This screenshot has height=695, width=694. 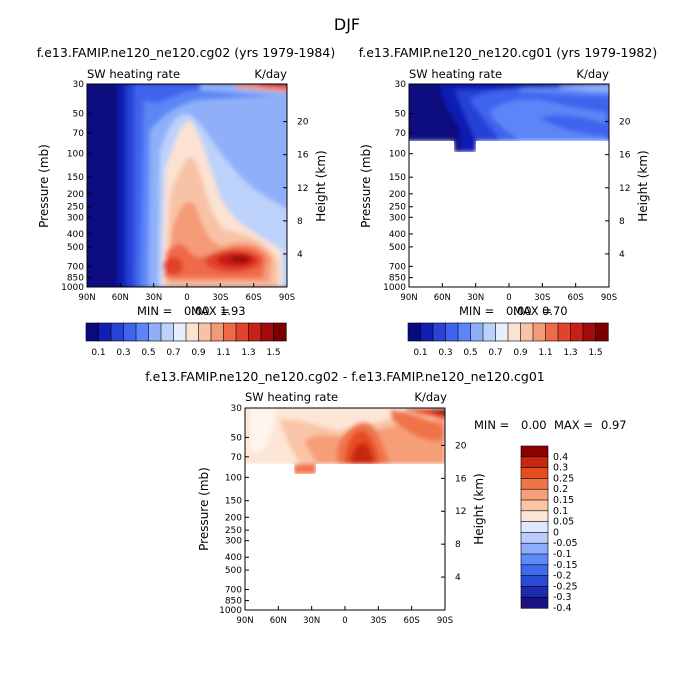 I want to click on latitude-tick-label: 90S, so click(x=609, y=298).